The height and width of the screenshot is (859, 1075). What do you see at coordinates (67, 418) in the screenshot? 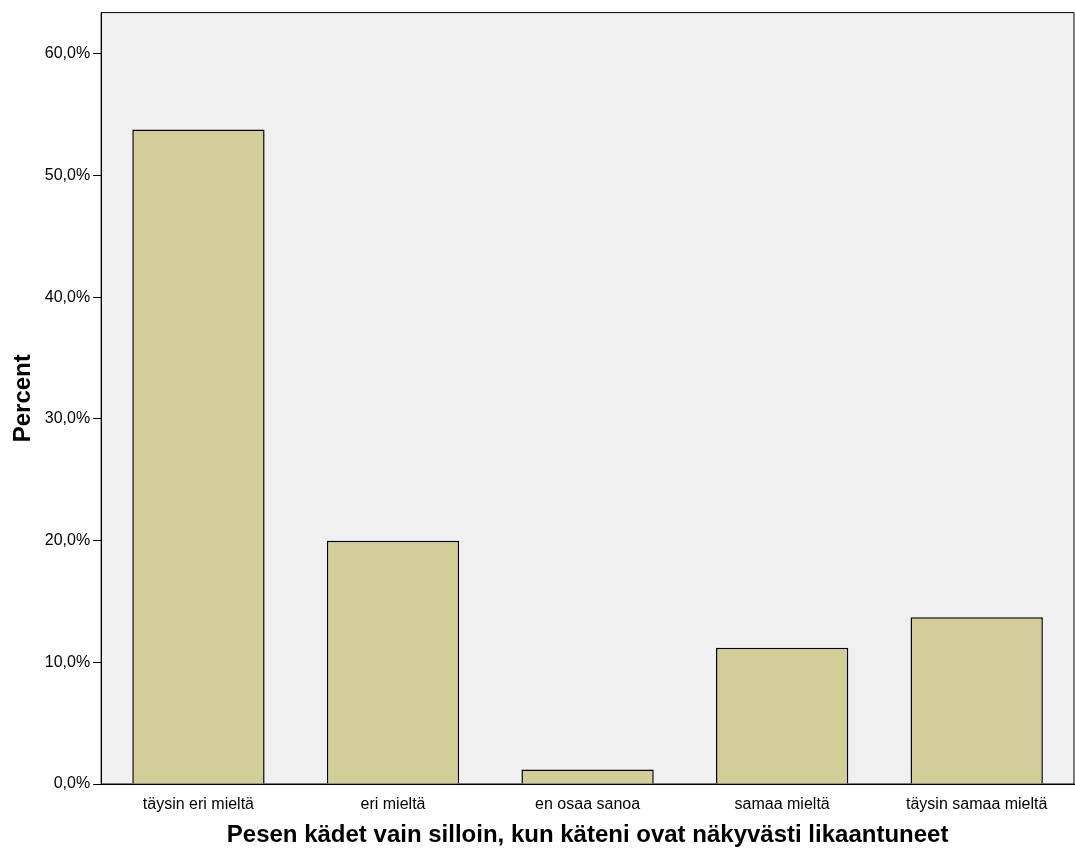
I see `y-tick-label: 30,0%` at bounding box center [67, 418].